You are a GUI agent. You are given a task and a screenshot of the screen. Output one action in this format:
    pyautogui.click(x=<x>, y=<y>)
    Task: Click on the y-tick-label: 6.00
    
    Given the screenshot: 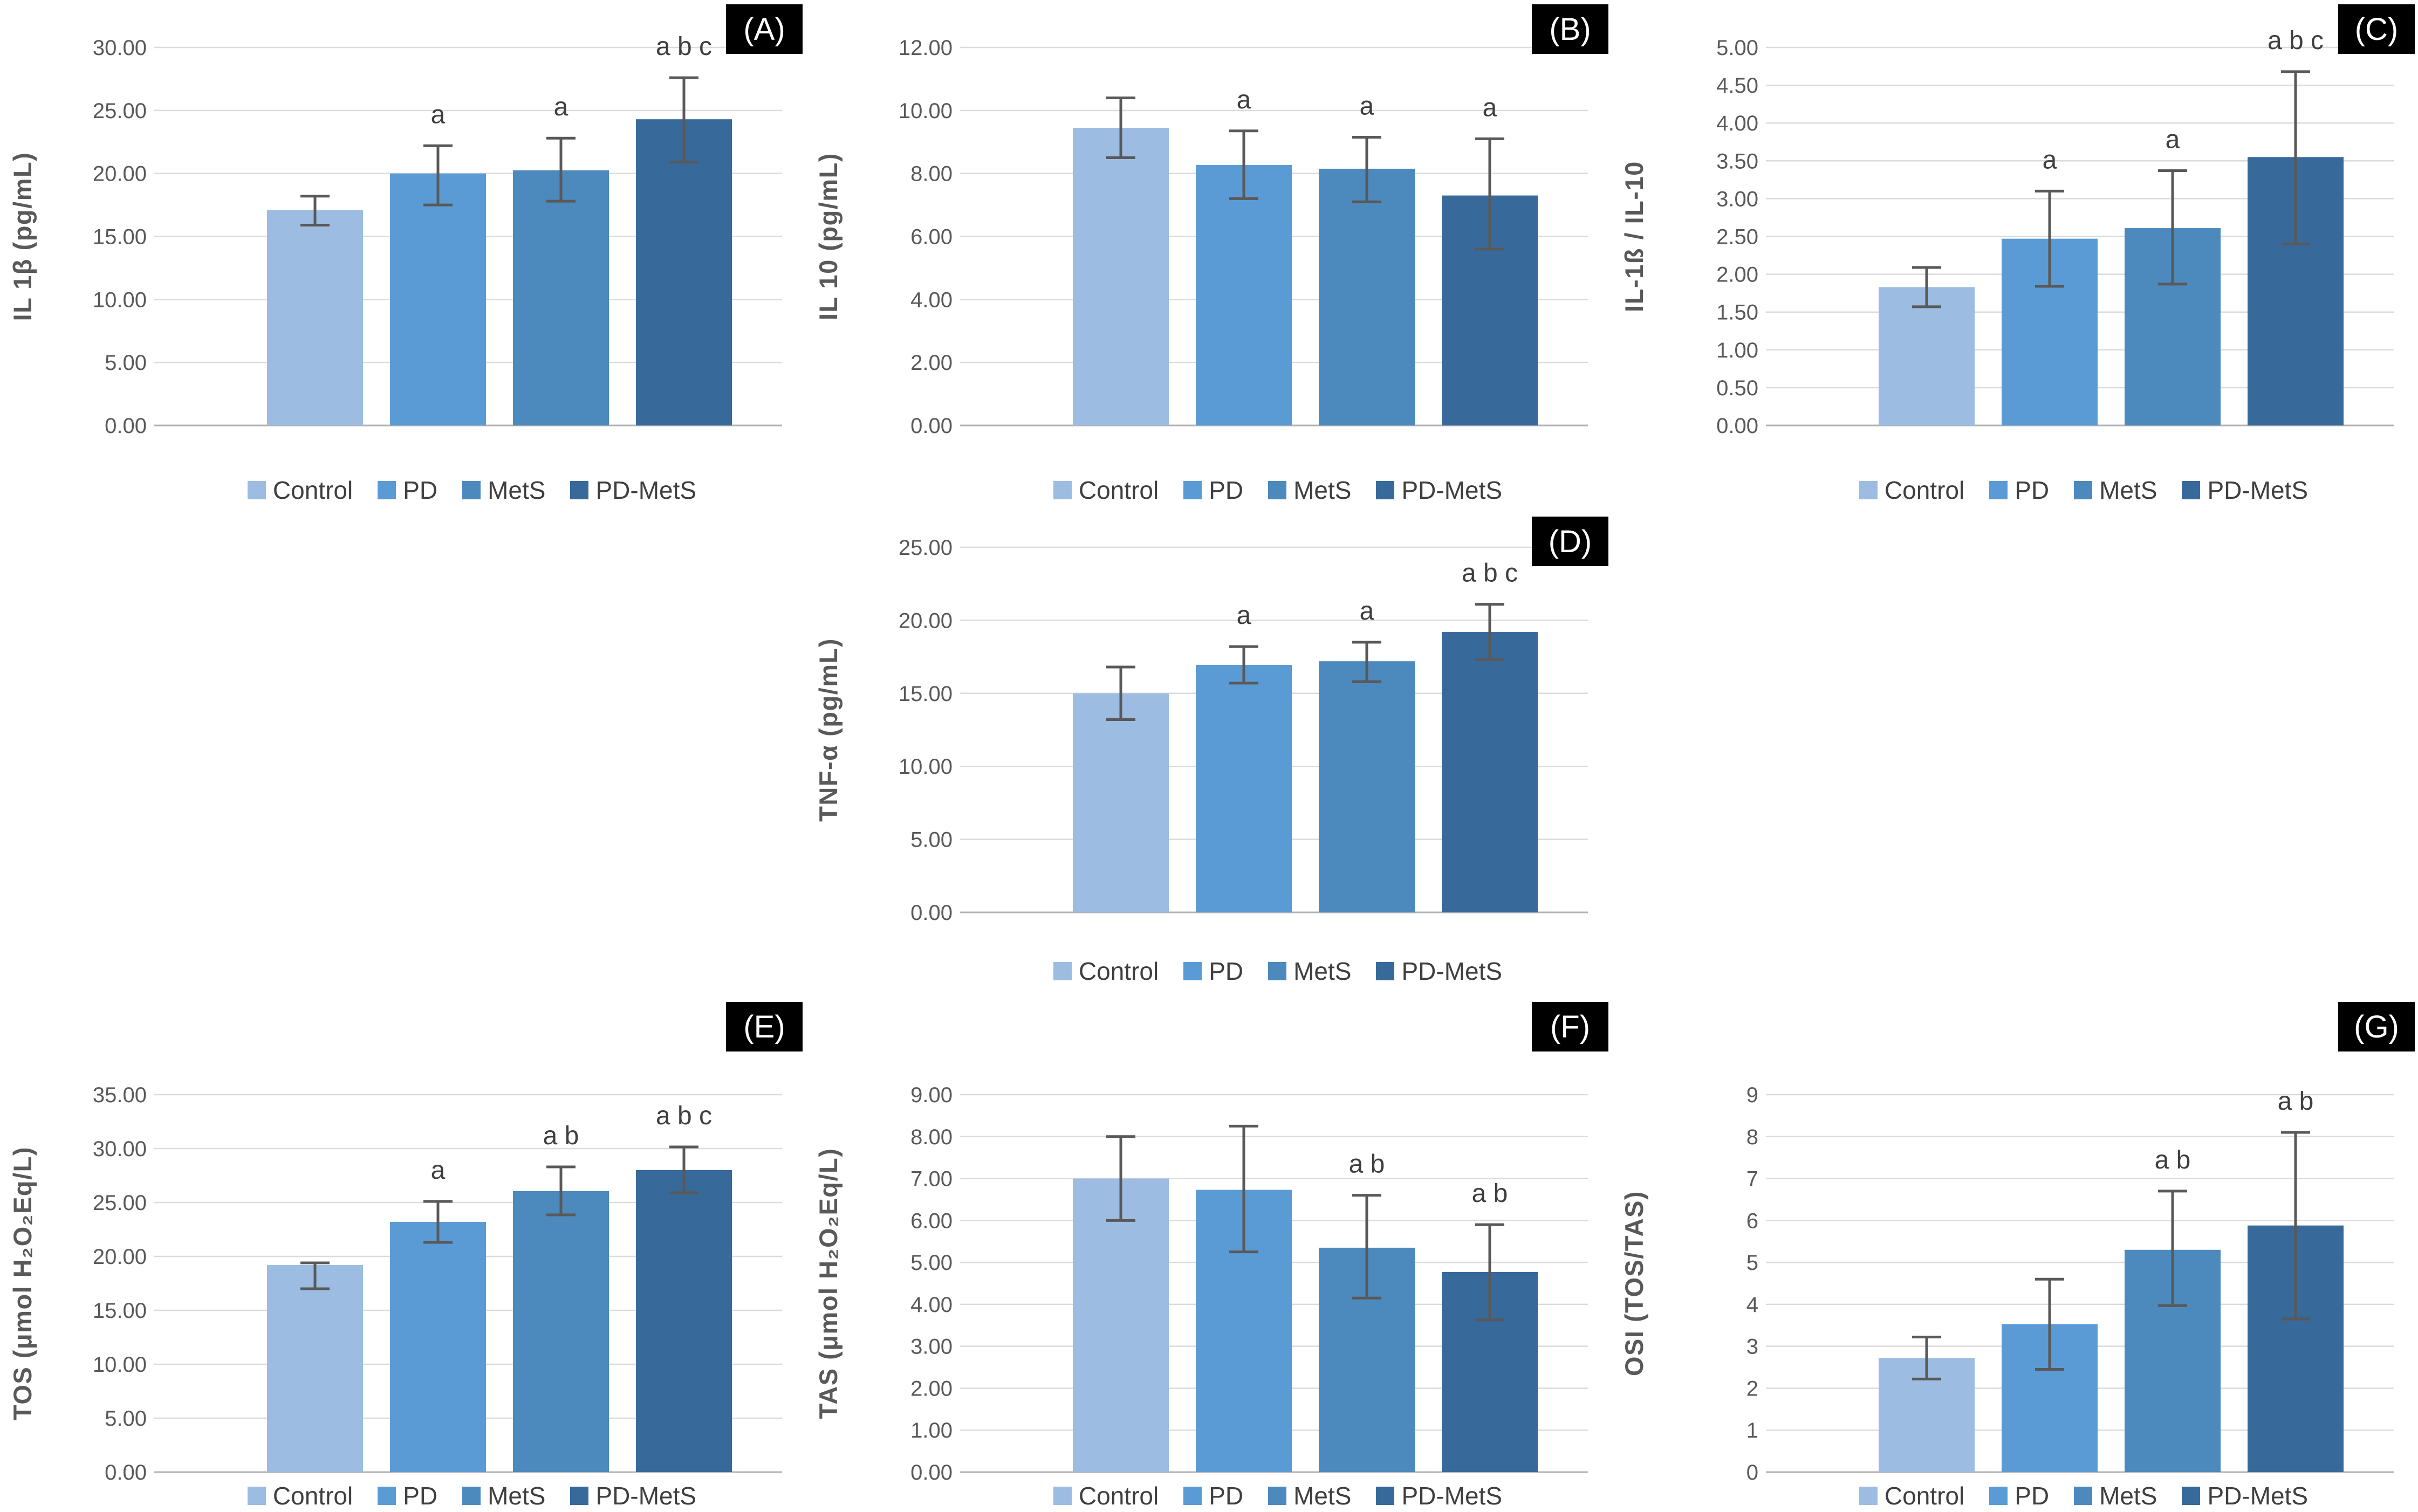 What is the action you would take?
    pyautogui.click(x=931, y=1221)
    